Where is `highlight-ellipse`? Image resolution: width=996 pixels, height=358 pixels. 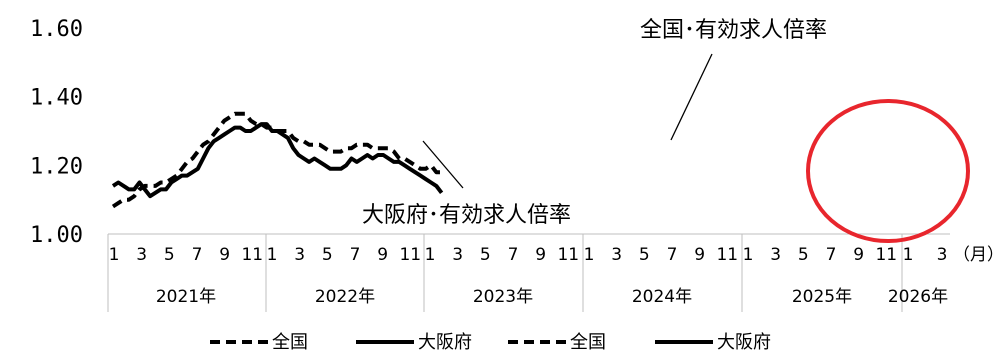 highlight-ellipse is located at coordinates (888, 171).